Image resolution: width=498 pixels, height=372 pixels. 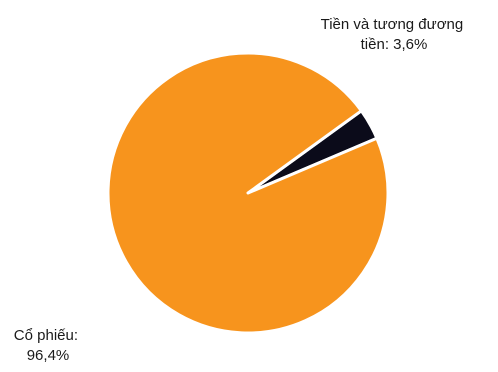 What do you see at coordinates (48, 345) in the screenshot?
I see `slice-label-stocks: Cổ phiếu: 96,4%` at bounding box center [48, 345].